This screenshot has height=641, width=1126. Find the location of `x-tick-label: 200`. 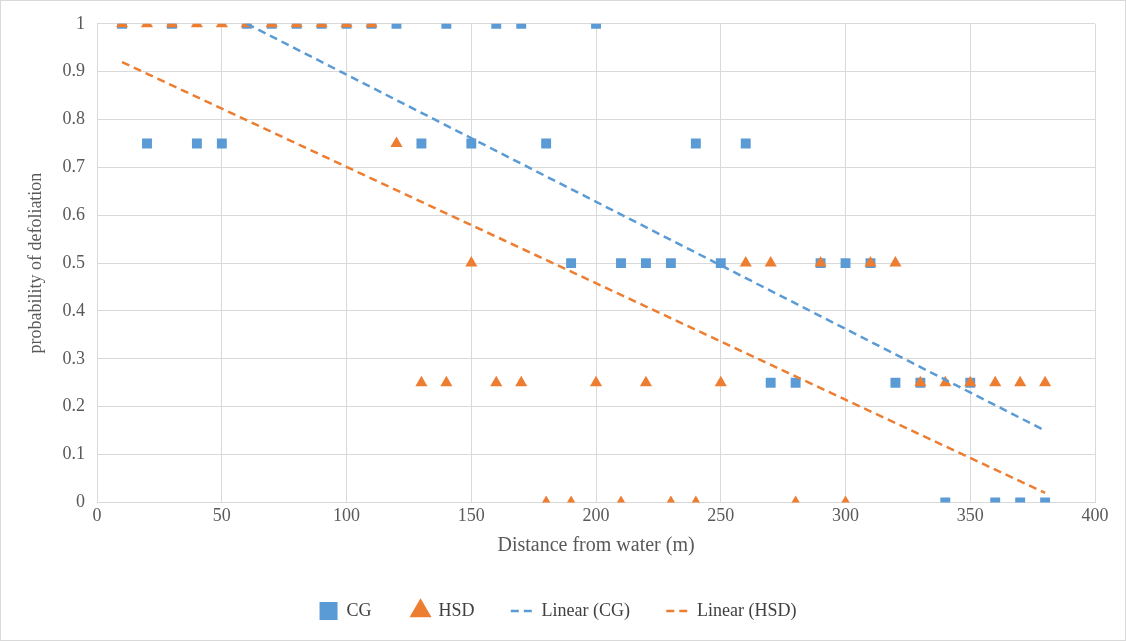

x-tick-label: 200 is located at coordinates (596, 514).